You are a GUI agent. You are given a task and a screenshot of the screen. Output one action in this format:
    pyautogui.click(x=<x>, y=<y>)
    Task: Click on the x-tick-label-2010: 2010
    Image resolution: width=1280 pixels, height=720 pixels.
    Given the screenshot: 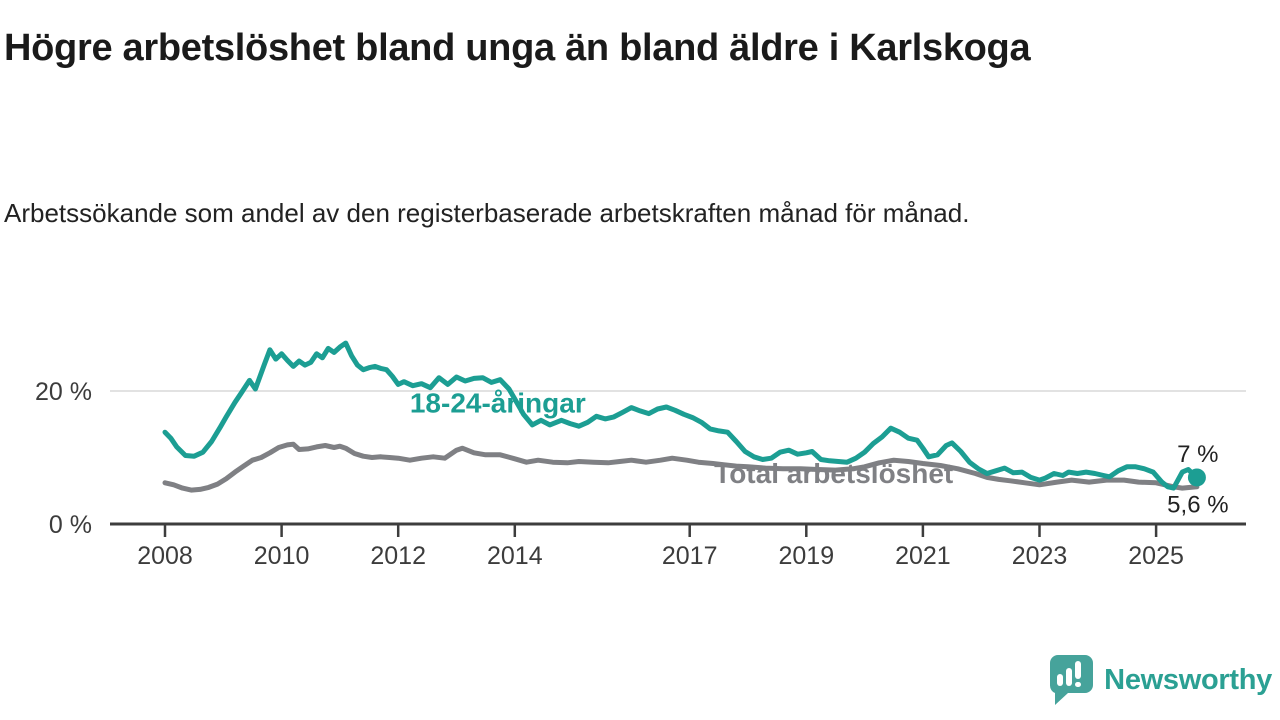 What is the action you would take?
    pyautogui.click(x=282, y=556)
    